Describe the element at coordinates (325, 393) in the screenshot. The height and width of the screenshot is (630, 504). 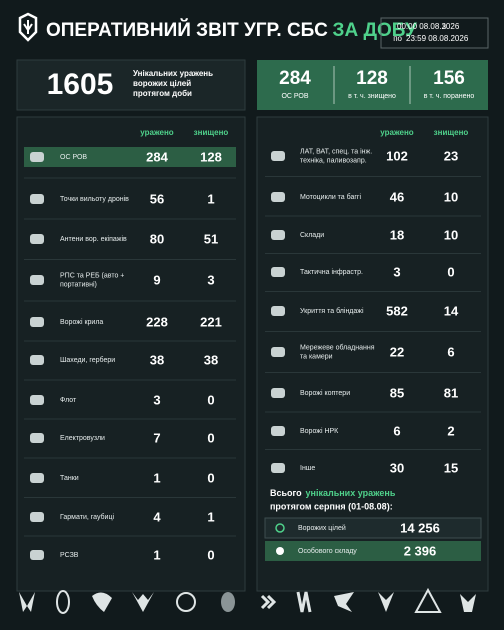
I see `row-label: Ворожі коптери` at that location.